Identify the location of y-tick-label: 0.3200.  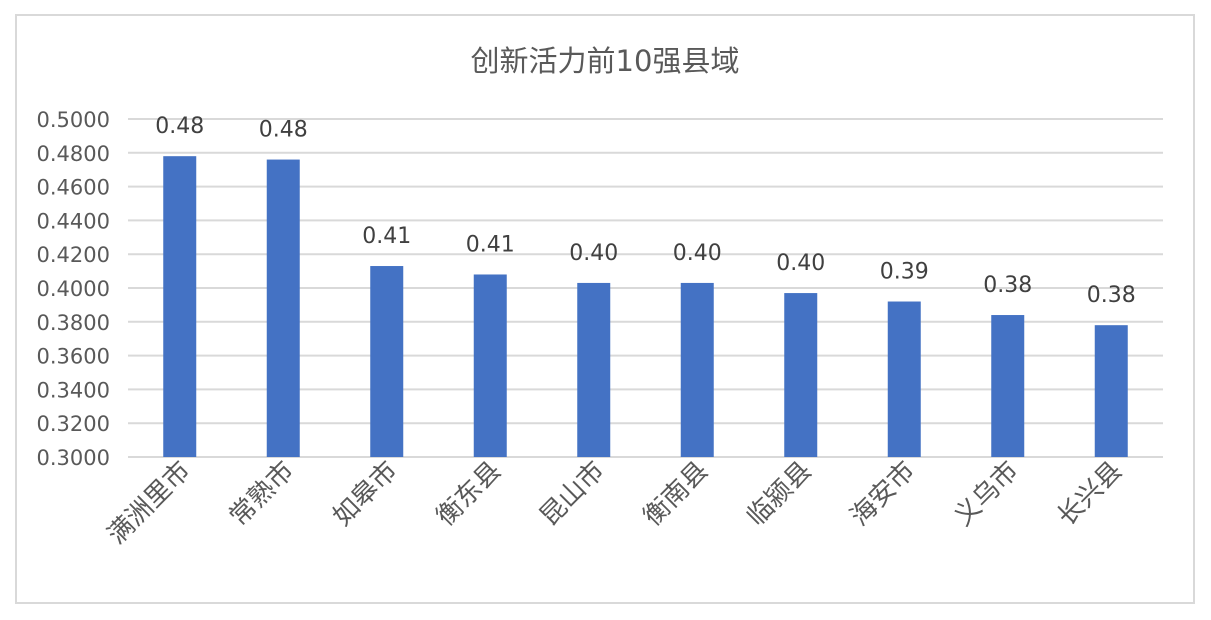
(73, 424).